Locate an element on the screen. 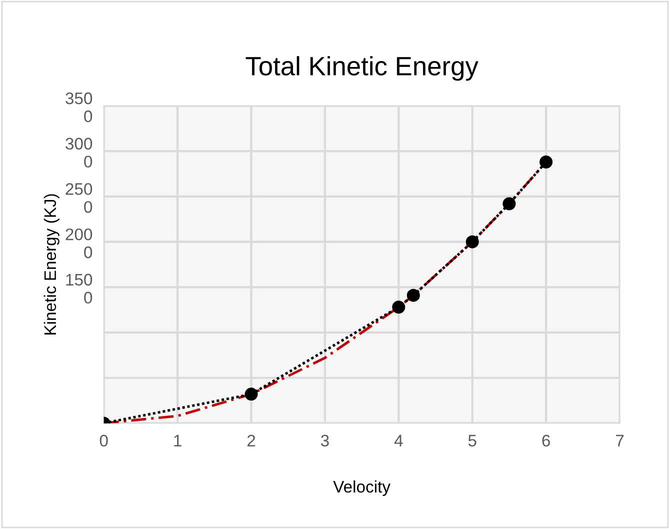 The width and height of the screenshot is (670, 529). y-axis-title: Kinetic Energy (KJ) is located at coordinates (52, 264).